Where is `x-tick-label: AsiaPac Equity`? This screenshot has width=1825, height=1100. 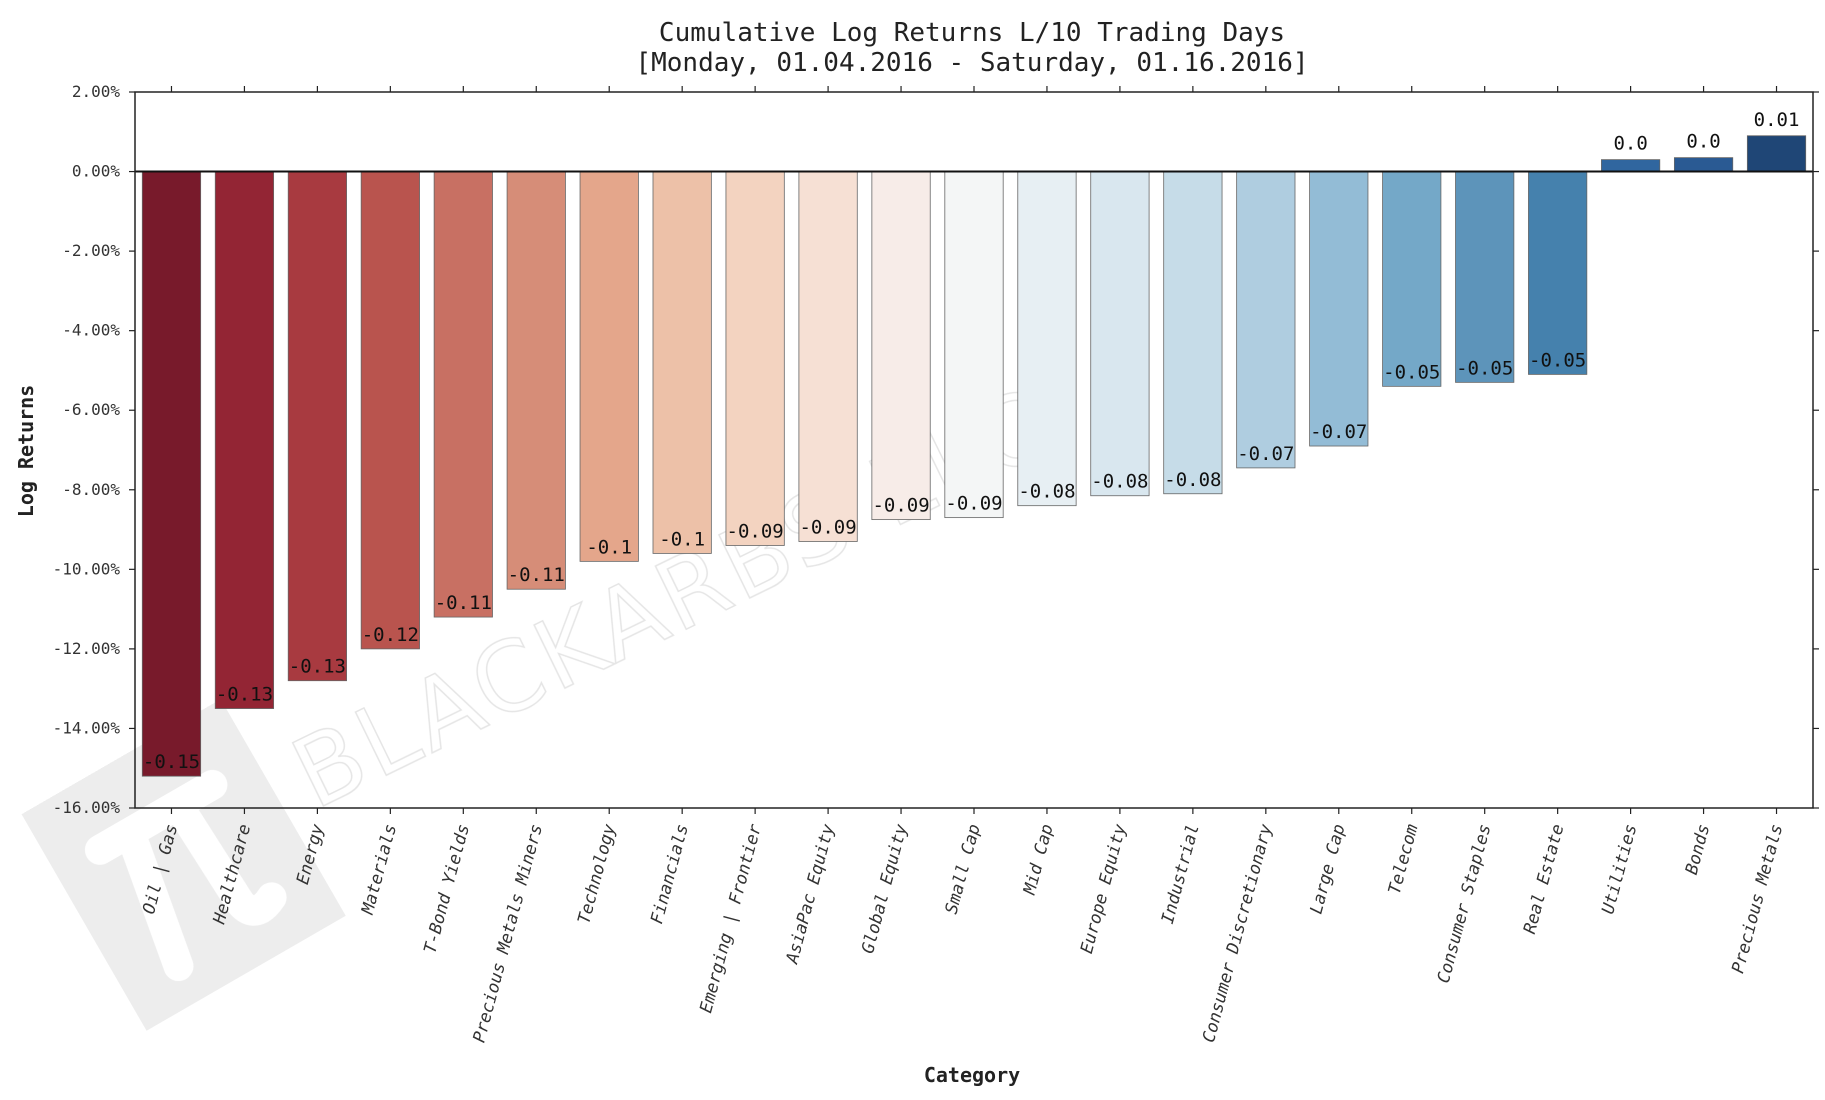
x-tick-label: AsiaPac Equity is located at coordinates (810, 893).